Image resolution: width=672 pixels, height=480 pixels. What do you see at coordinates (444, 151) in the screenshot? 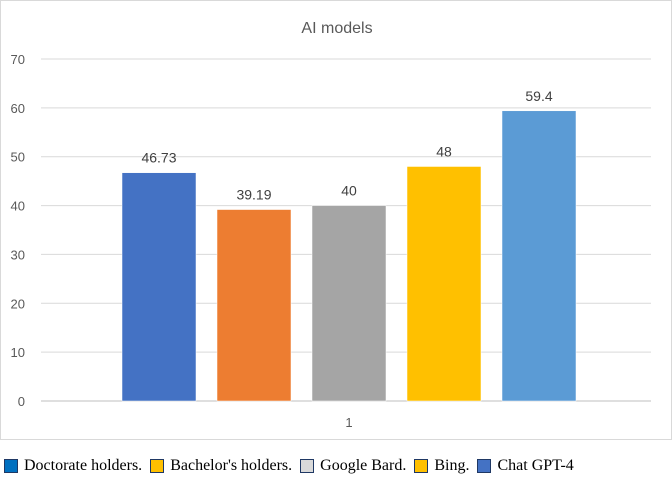
I see `data-label: 48` at bounding box center [444, 151].